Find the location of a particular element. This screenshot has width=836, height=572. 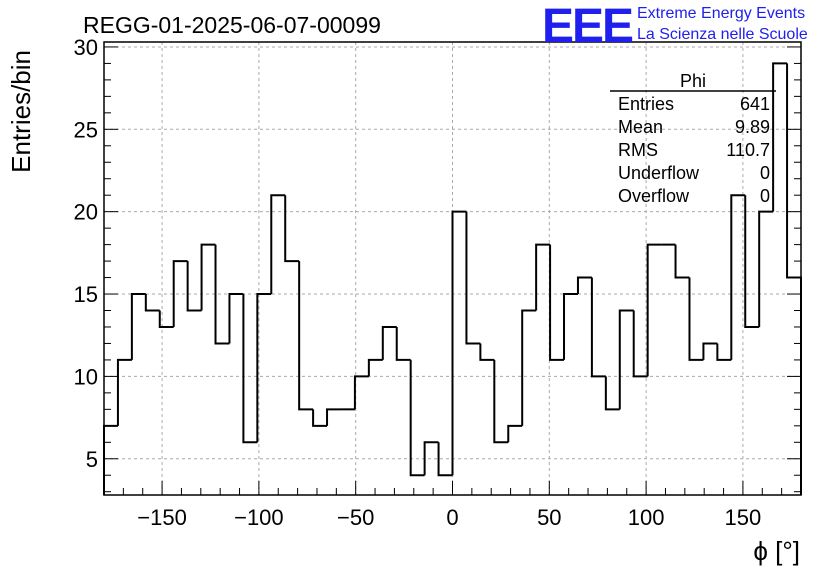

stats-label-overflow: Overflow is located at coordinates (654, 196).